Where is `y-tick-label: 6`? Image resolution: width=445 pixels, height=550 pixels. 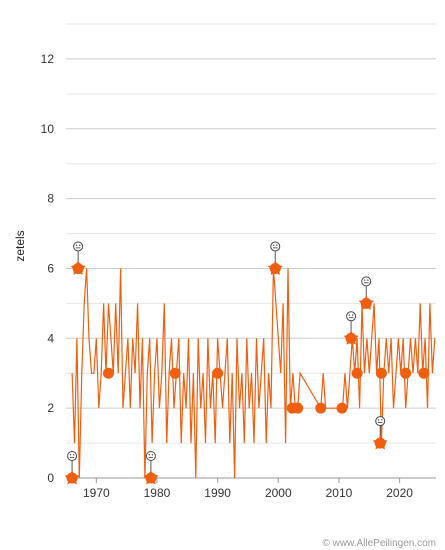 y-tick-label: 6 is located at coordinates (50, 268).